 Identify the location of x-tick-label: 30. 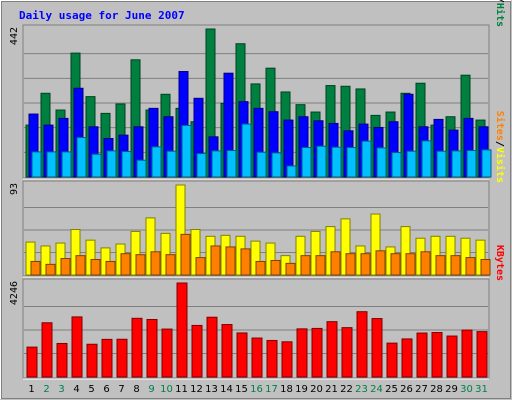
(466, 389).